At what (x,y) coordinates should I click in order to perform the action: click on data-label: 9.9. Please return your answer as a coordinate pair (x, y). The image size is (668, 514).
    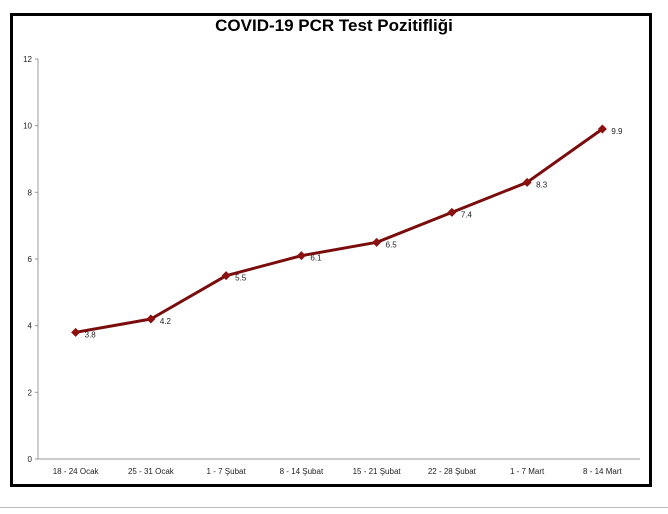
    Looking at the image, I should click on (617, 131).